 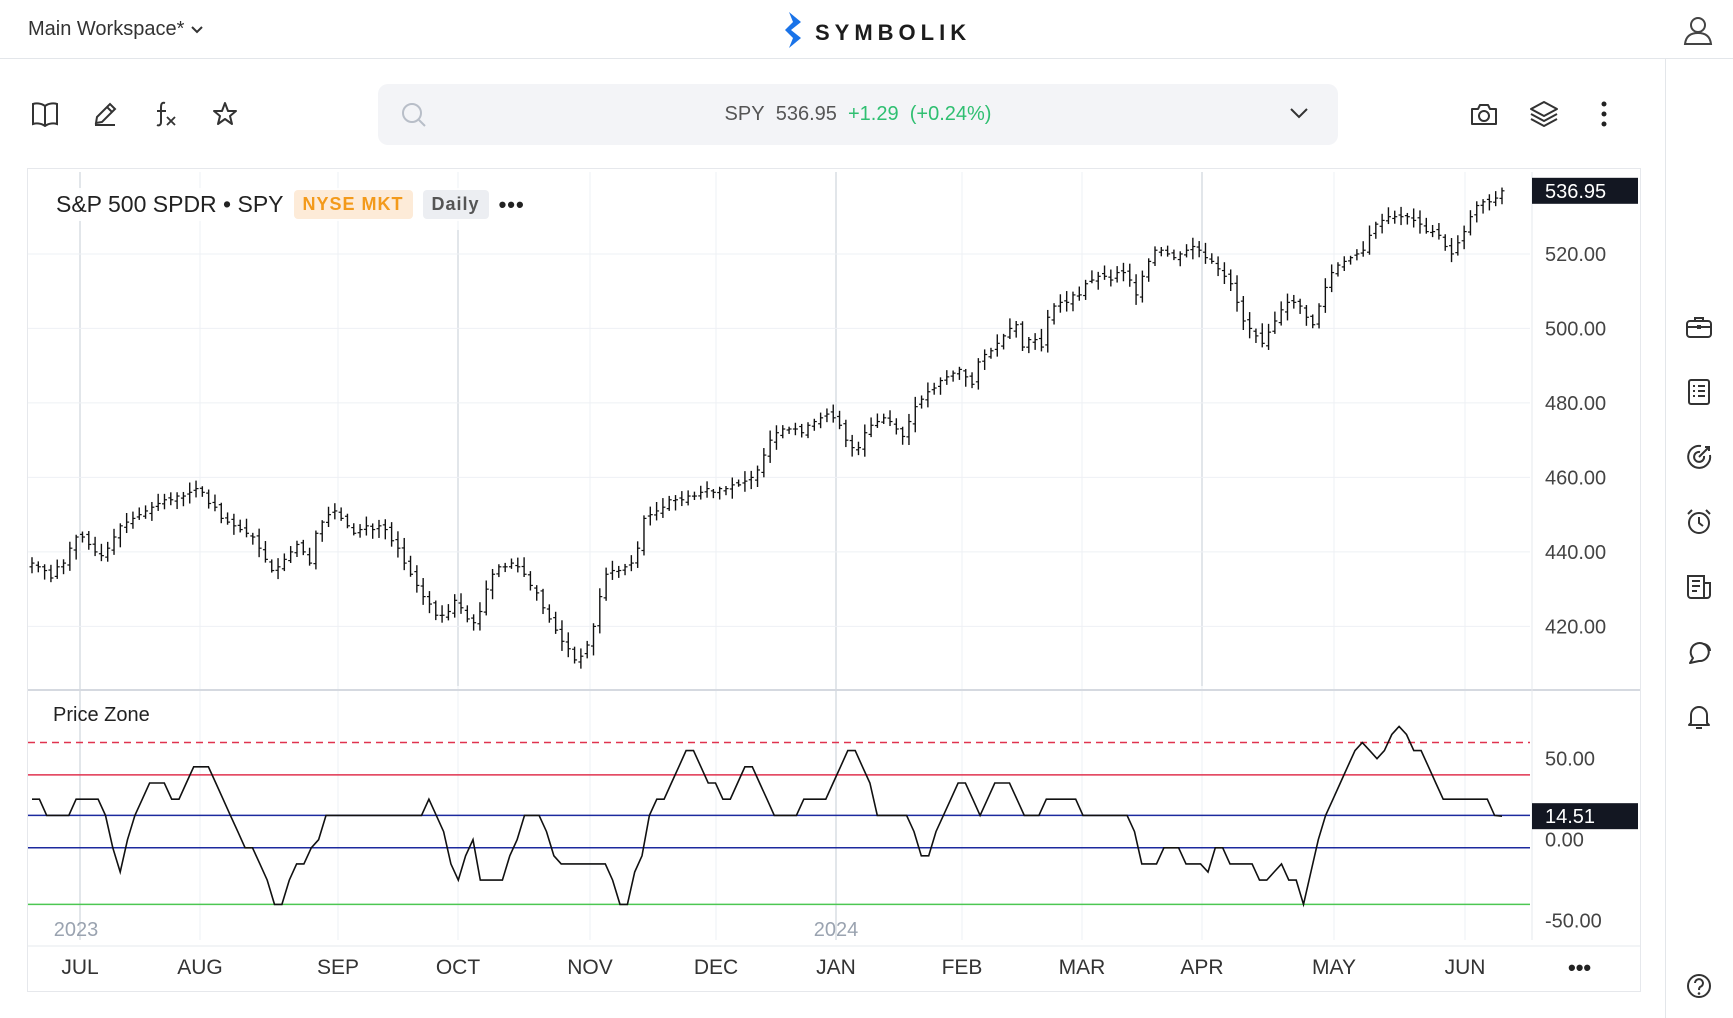 What do you see at coordinates (1699, 986) in the screenshot?
I see `help-icon` at bounding box center [1699, 986].